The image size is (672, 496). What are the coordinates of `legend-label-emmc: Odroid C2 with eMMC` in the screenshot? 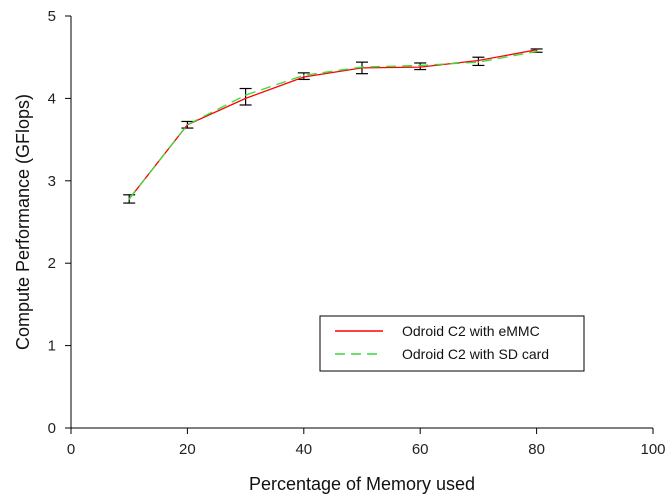 It's located at (471, 331).